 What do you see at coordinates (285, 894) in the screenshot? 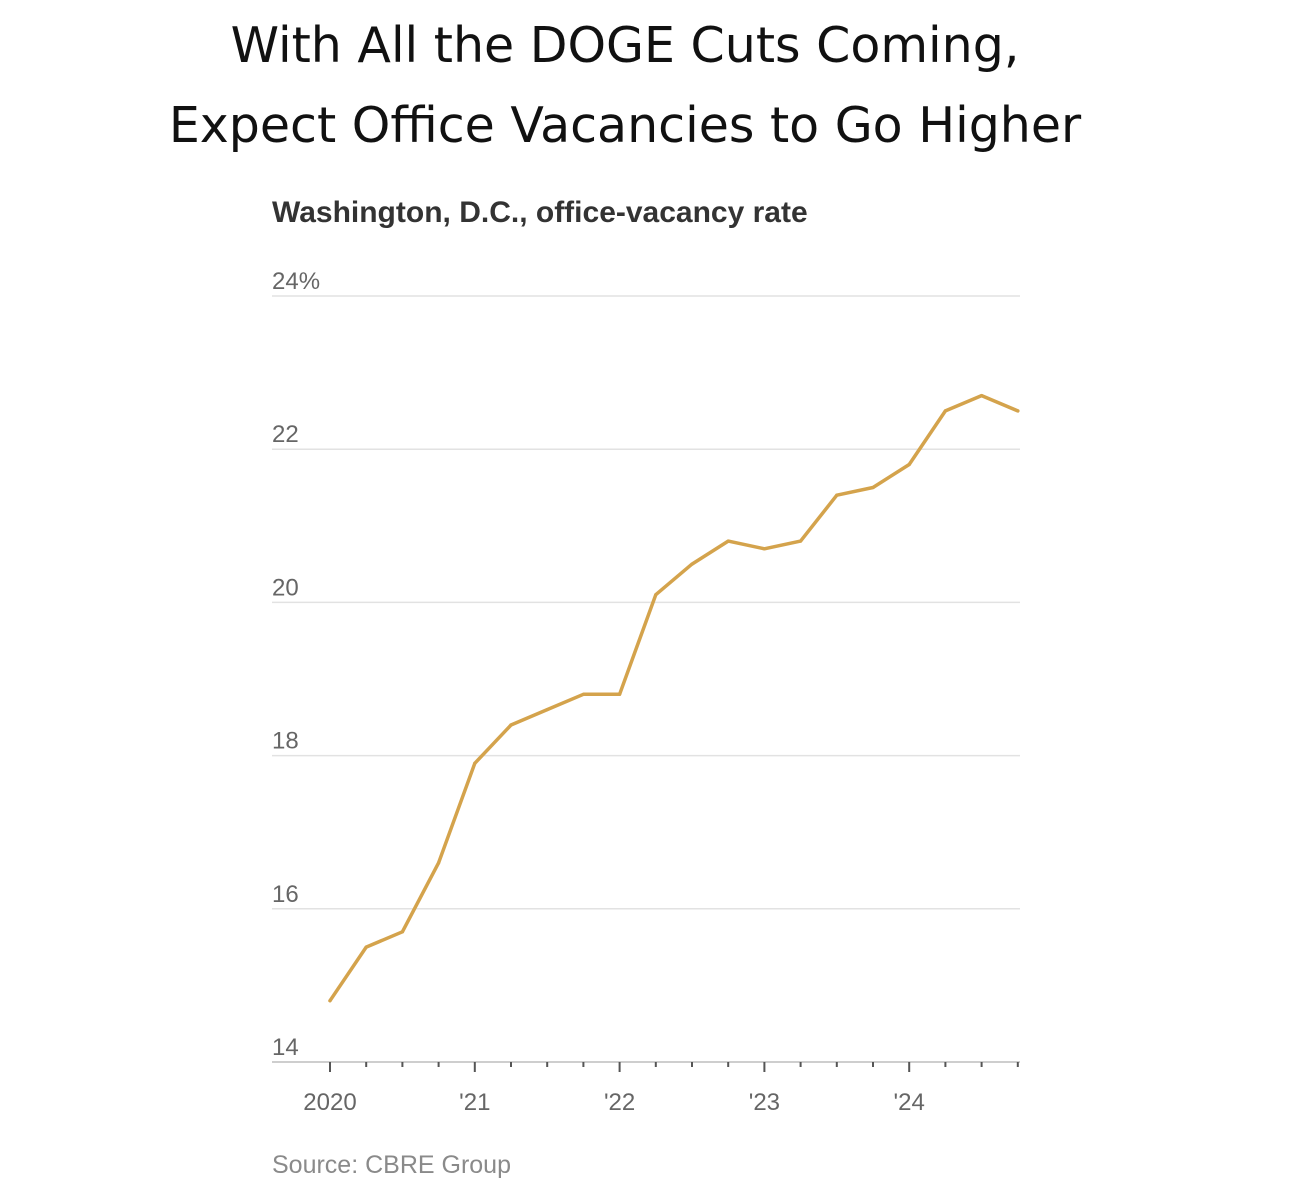
I see `y-tick-label: 16` at bounding box center [285, 894].